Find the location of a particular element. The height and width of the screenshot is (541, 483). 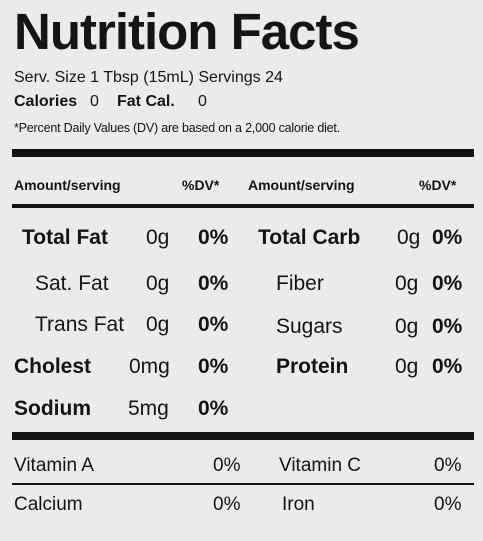

calories-value: 0 is located at coordinates (94, 101).